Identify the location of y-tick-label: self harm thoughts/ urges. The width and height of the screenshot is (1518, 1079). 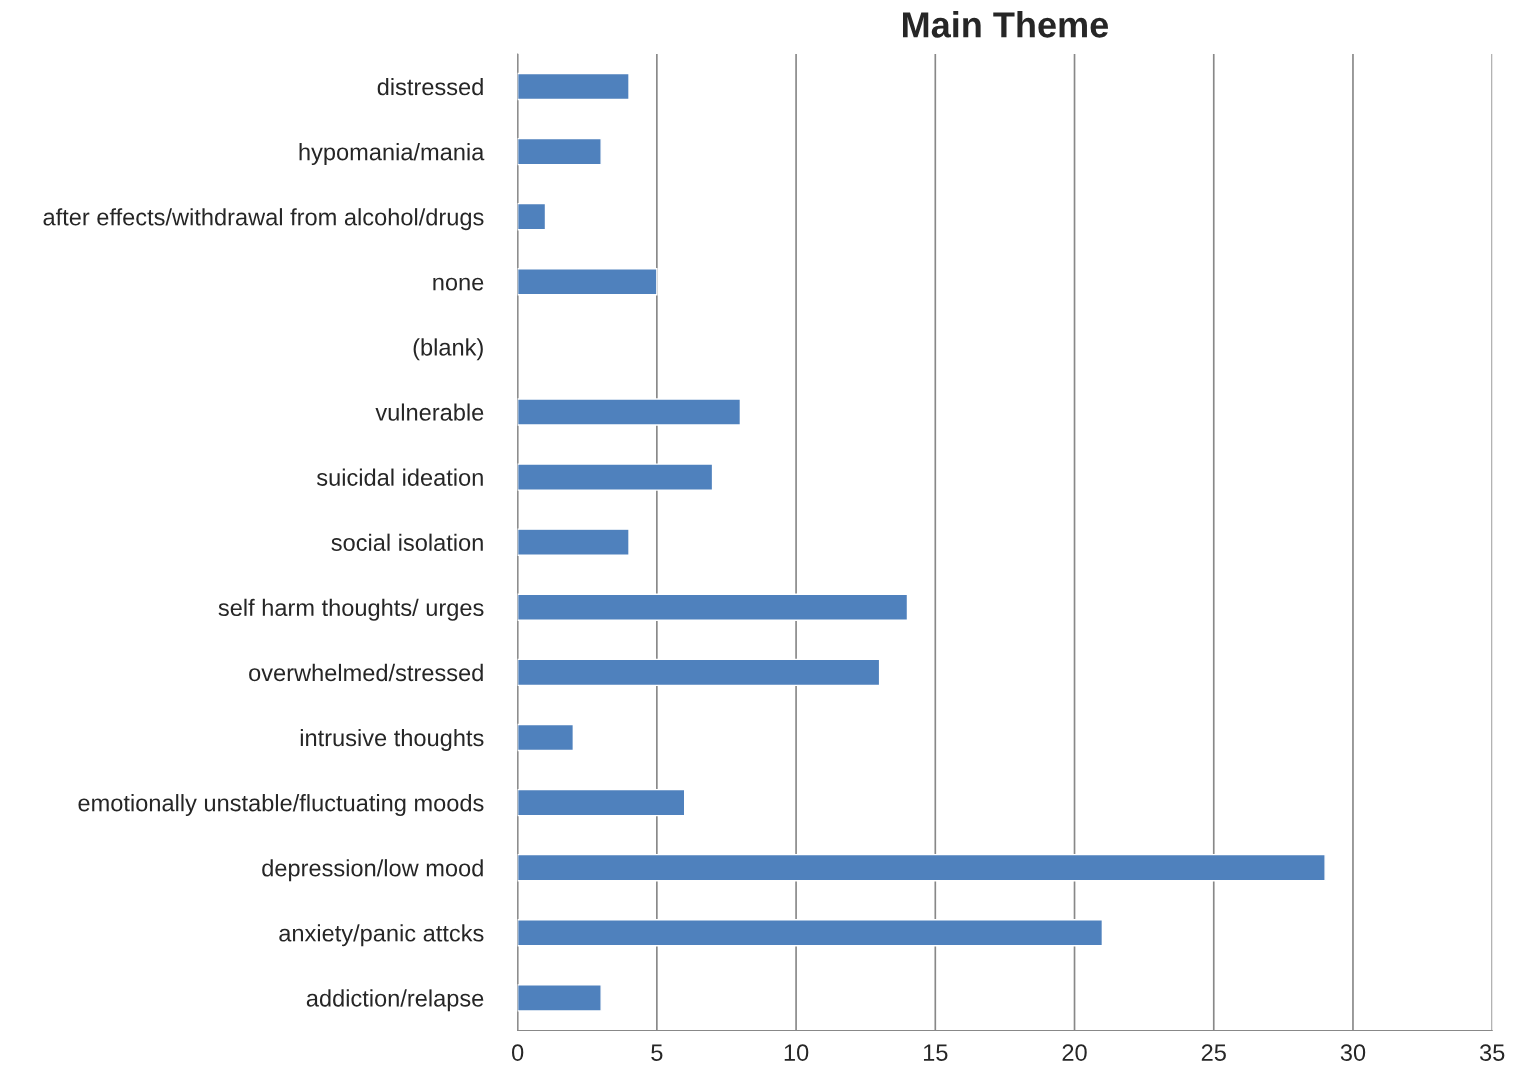
(351, 609).